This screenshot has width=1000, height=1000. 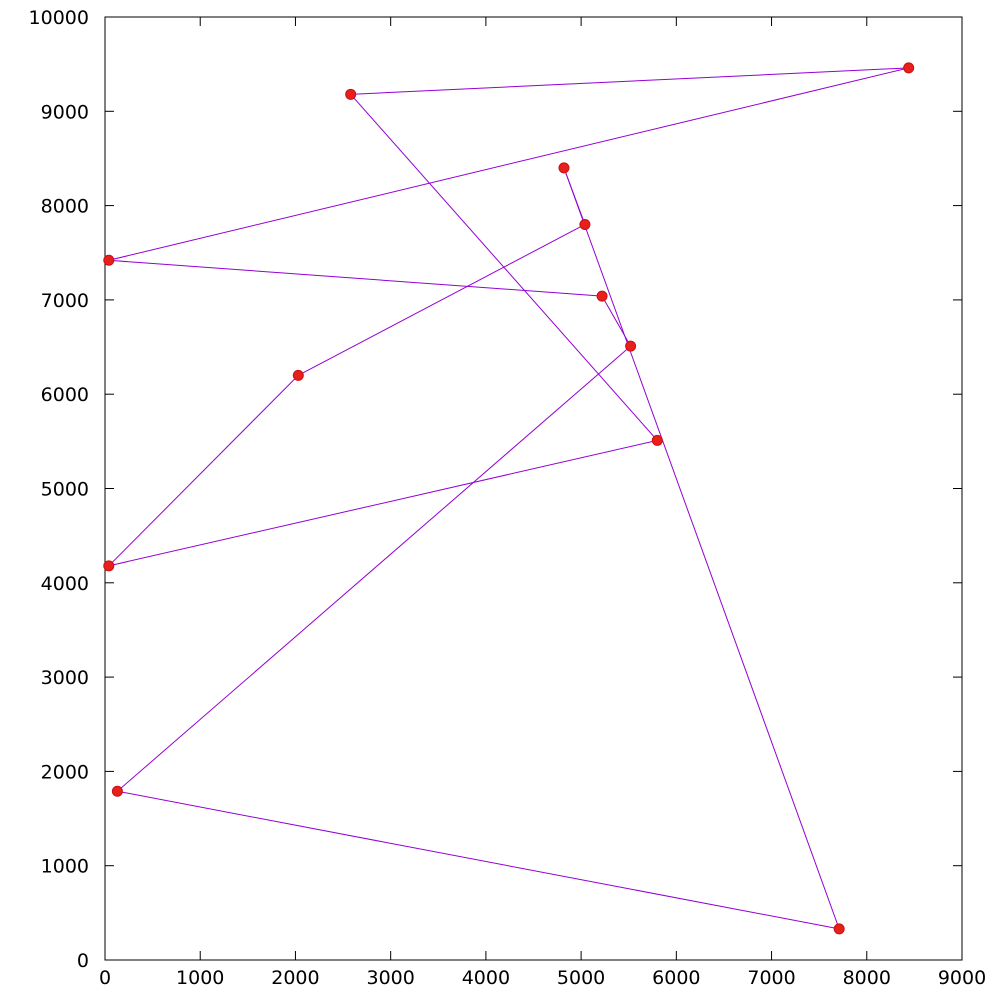 What do you see at coordinates (65, 301) in the screenshot?
I see `y-tick-label: 7000` at bounding box center [65, 301].